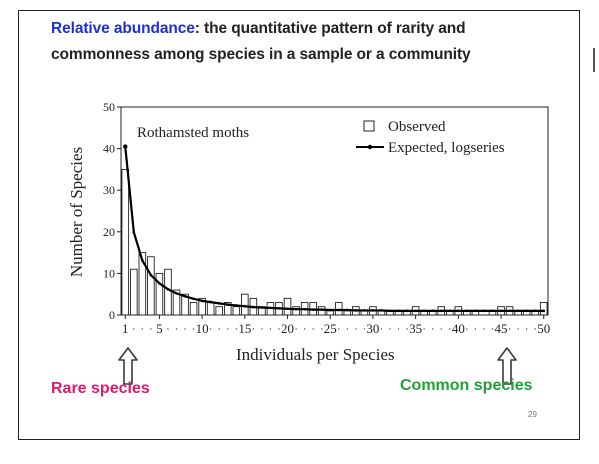 This screenshot has width=599, height=464. I want to click on x-tick-label: 40, so click(458, 328).